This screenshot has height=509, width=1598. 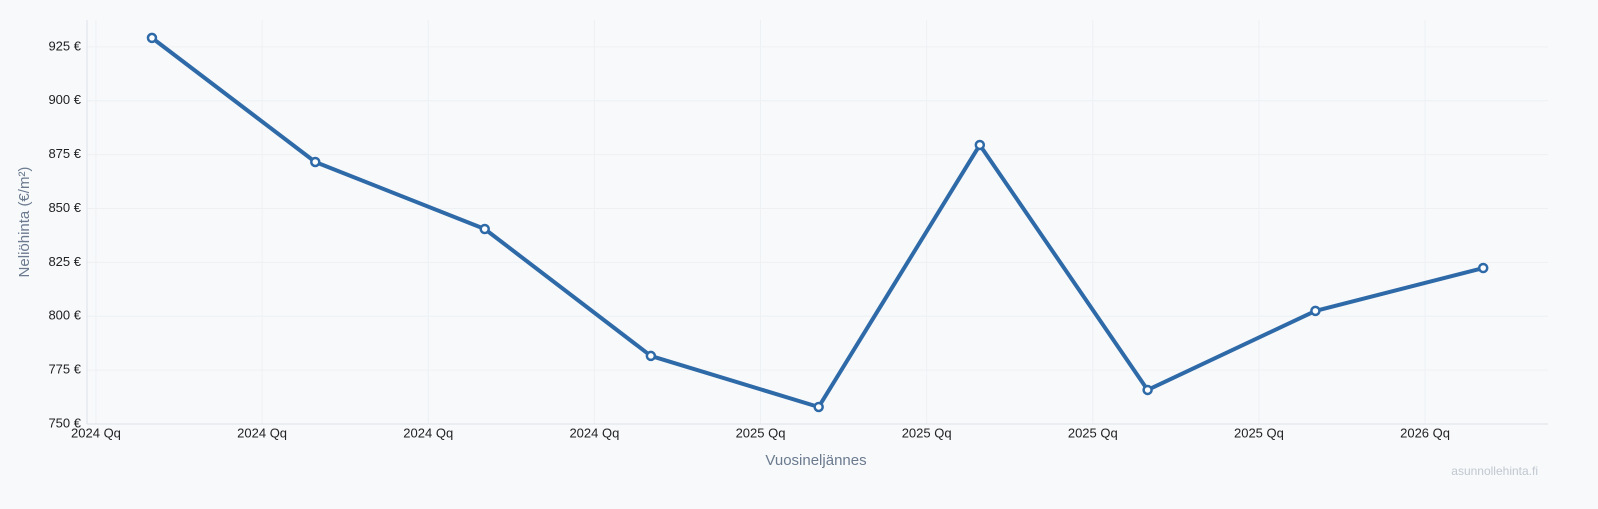 What do you see at coordinates (64, 422) in the screenshot?
I see `y-tick-label: 750 €` at bounding box center [64, 422].